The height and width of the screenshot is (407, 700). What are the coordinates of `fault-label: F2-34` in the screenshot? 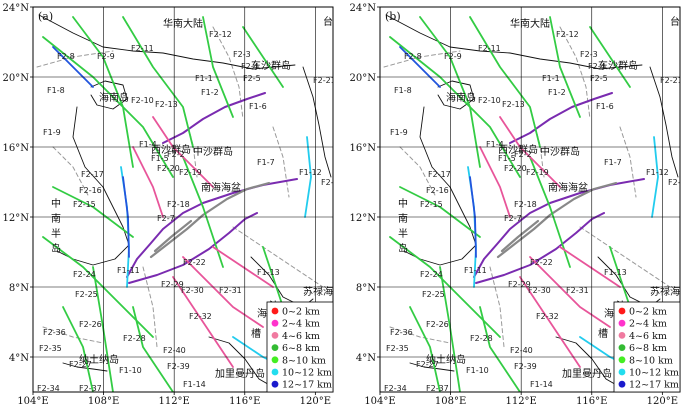 It's located at (48, 388).